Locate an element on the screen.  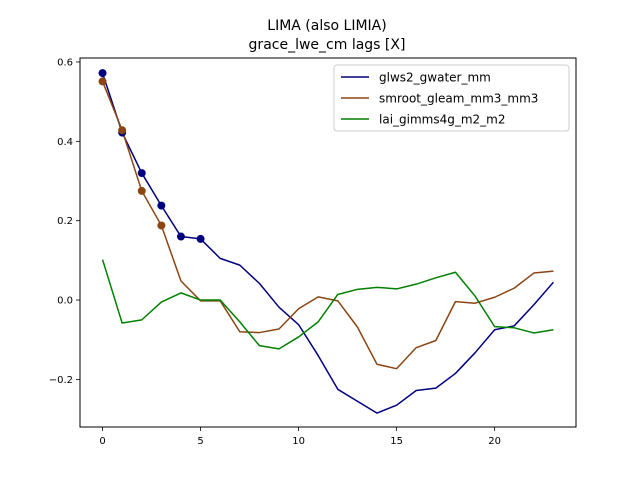
x-tick-label: 0 is located at coordinates (102, 441).